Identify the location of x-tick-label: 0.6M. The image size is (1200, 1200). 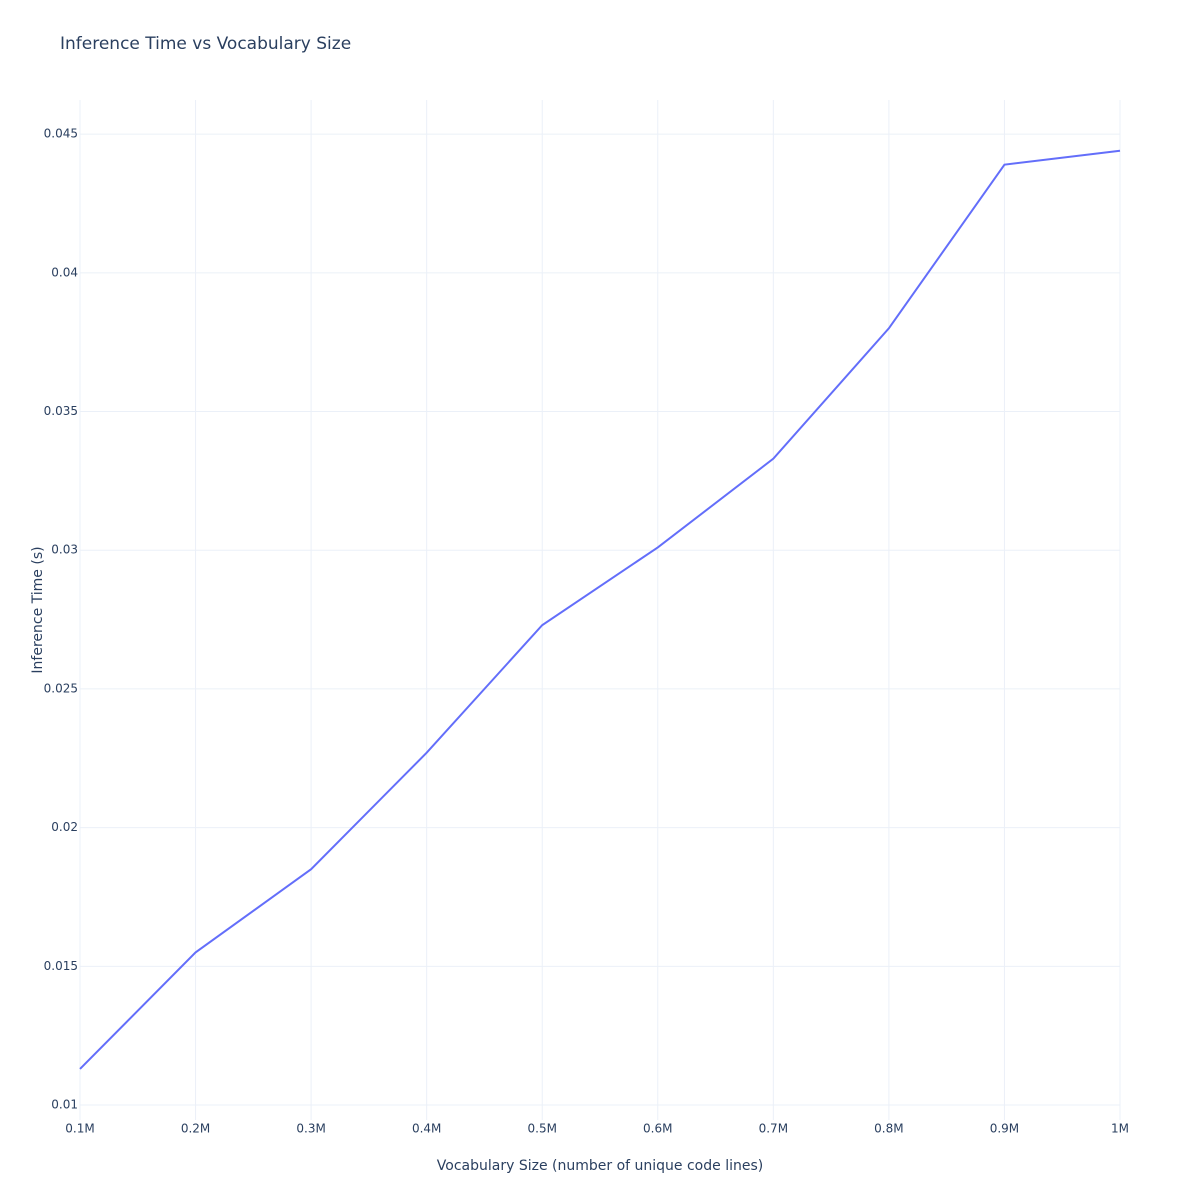
(657, 1129).